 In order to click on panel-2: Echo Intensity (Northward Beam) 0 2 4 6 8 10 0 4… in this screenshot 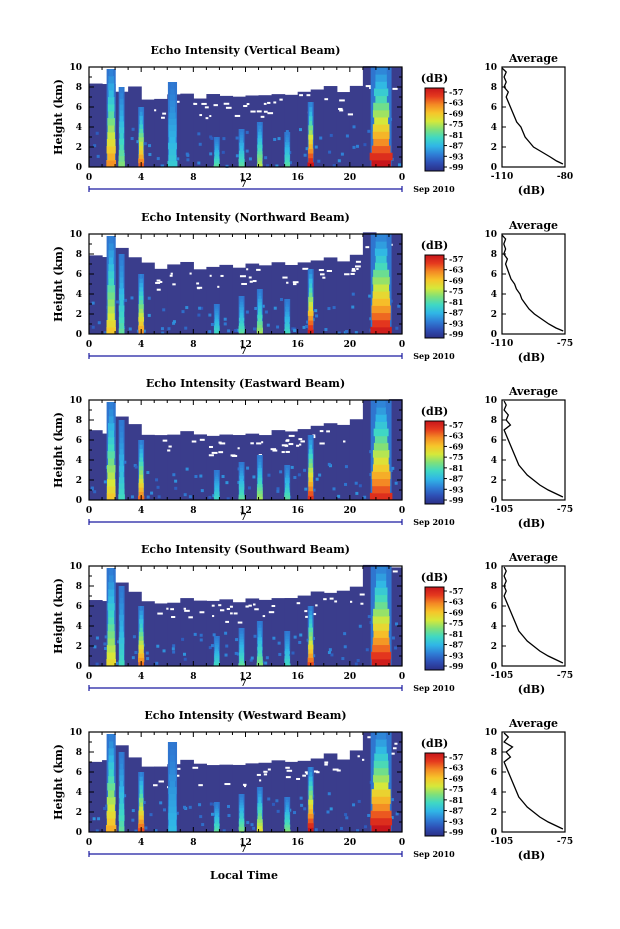, I will do `click(312, 287)`.